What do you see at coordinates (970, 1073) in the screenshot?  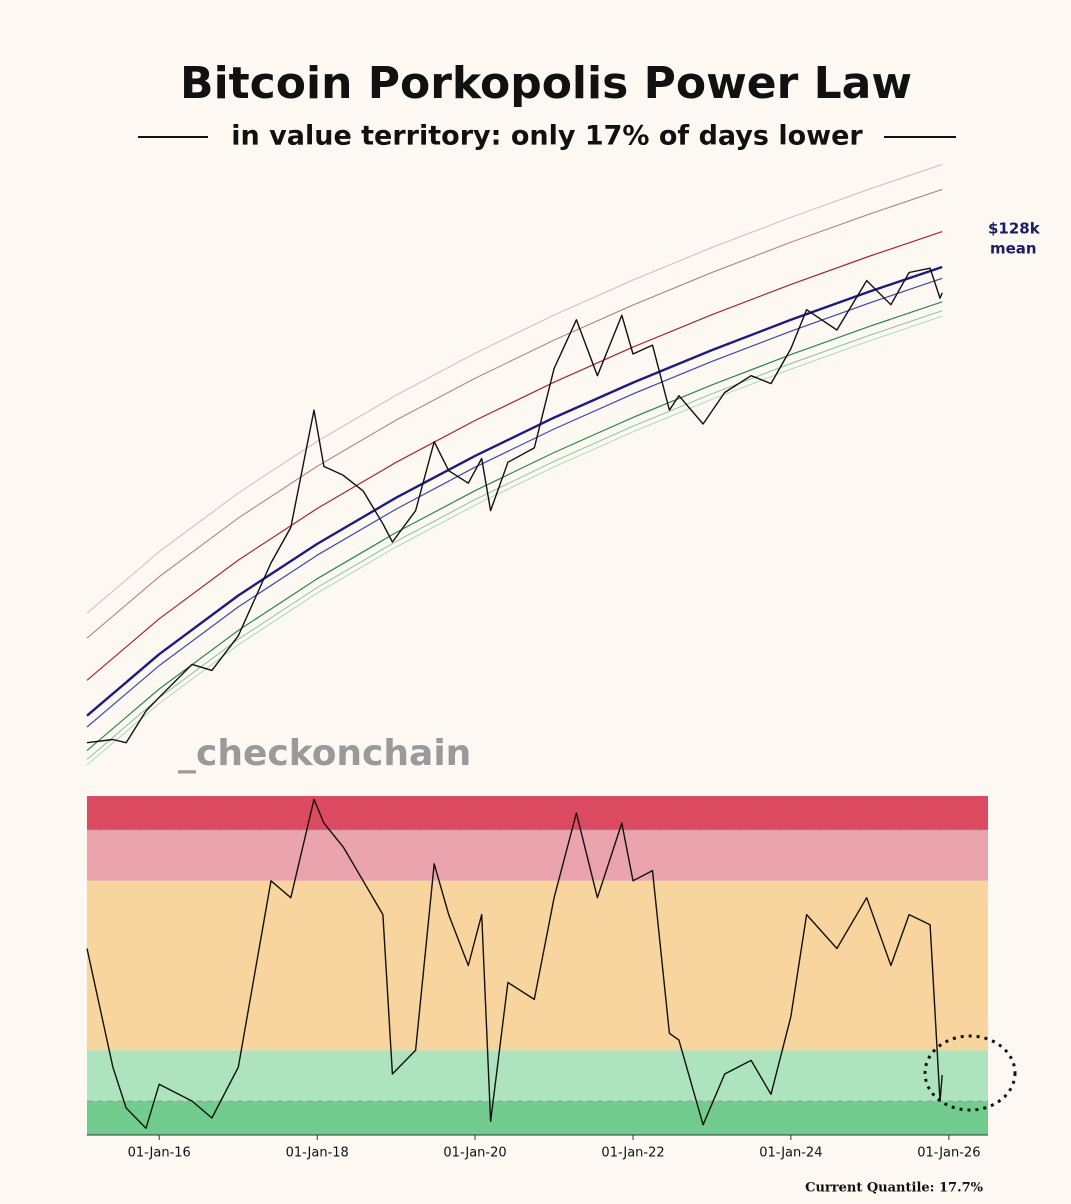 I see `highlight-circle` at bounding box center [970, 1073].